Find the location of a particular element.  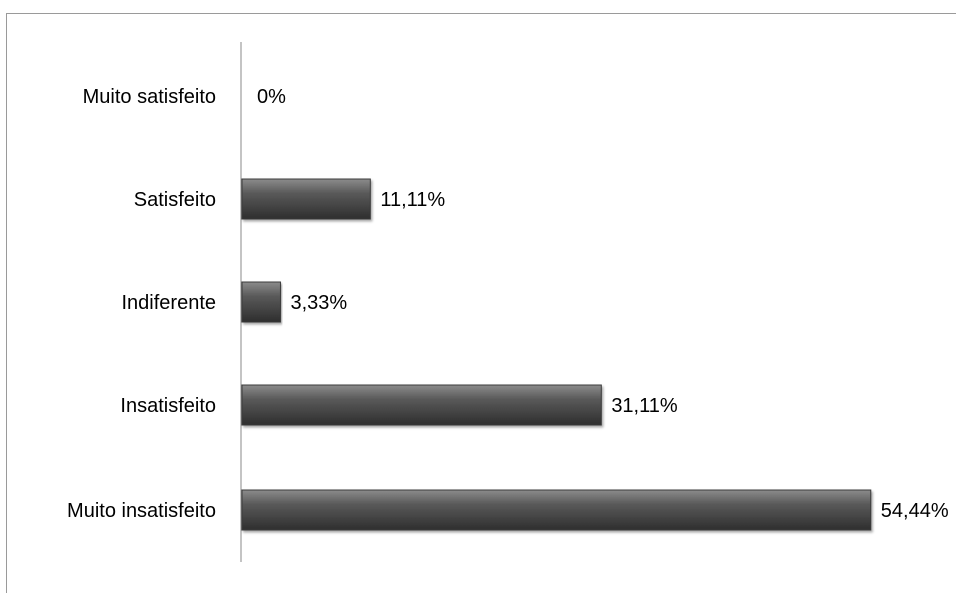

data-label: 54,44% is located at coordinates (915, 511).